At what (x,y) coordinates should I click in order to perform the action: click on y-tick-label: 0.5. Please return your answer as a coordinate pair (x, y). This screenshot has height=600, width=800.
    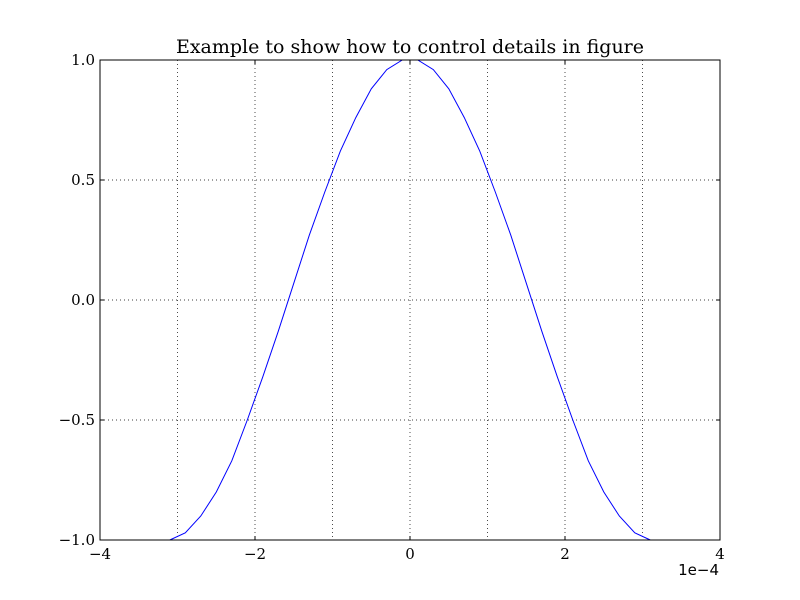
    Looking at the image, I should click on (83, 180).